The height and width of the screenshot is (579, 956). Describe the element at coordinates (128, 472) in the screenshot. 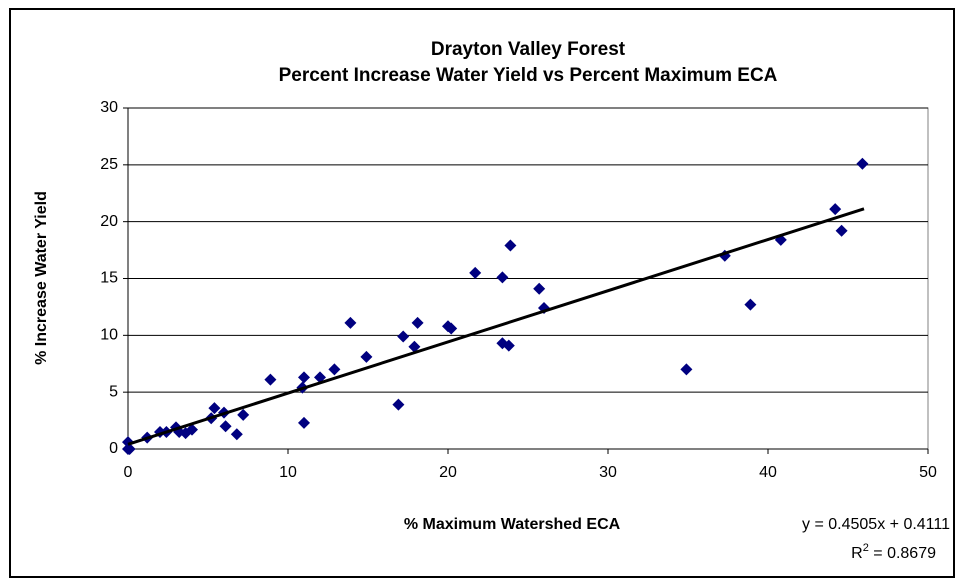

I see `x-tick-label: 0` at that location.